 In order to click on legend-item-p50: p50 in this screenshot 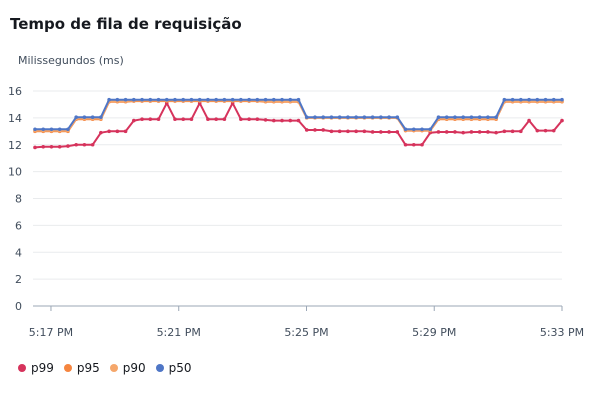, I will do `click(173, 368)`.